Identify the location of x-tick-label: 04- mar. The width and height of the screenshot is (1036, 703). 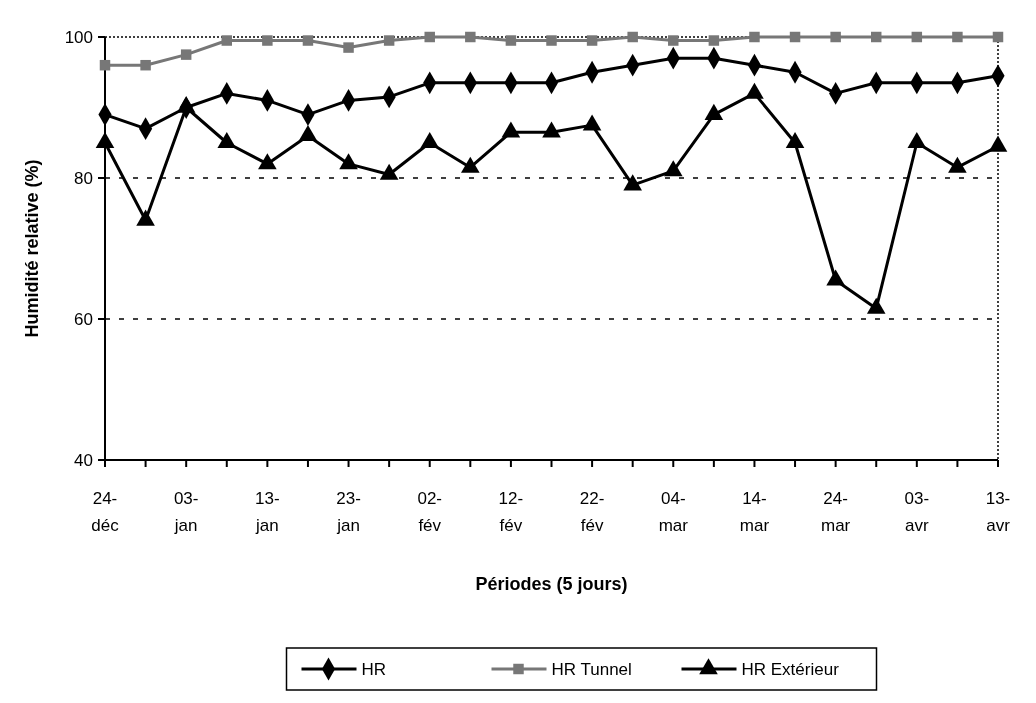
(673, 512).